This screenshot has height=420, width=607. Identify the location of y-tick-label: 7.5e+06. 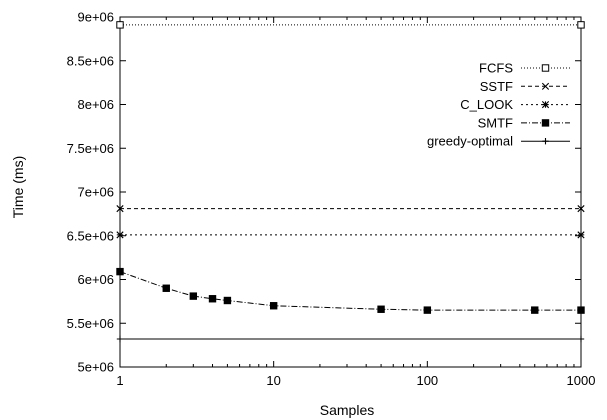
(90, 148).